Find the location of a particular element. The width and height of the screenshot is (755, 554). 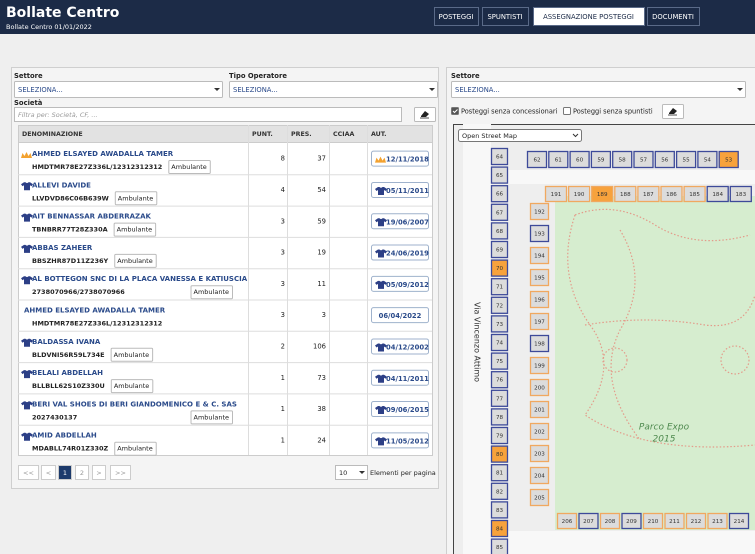

nav-label: POSTEGGI is located at coordinates (456, 17).